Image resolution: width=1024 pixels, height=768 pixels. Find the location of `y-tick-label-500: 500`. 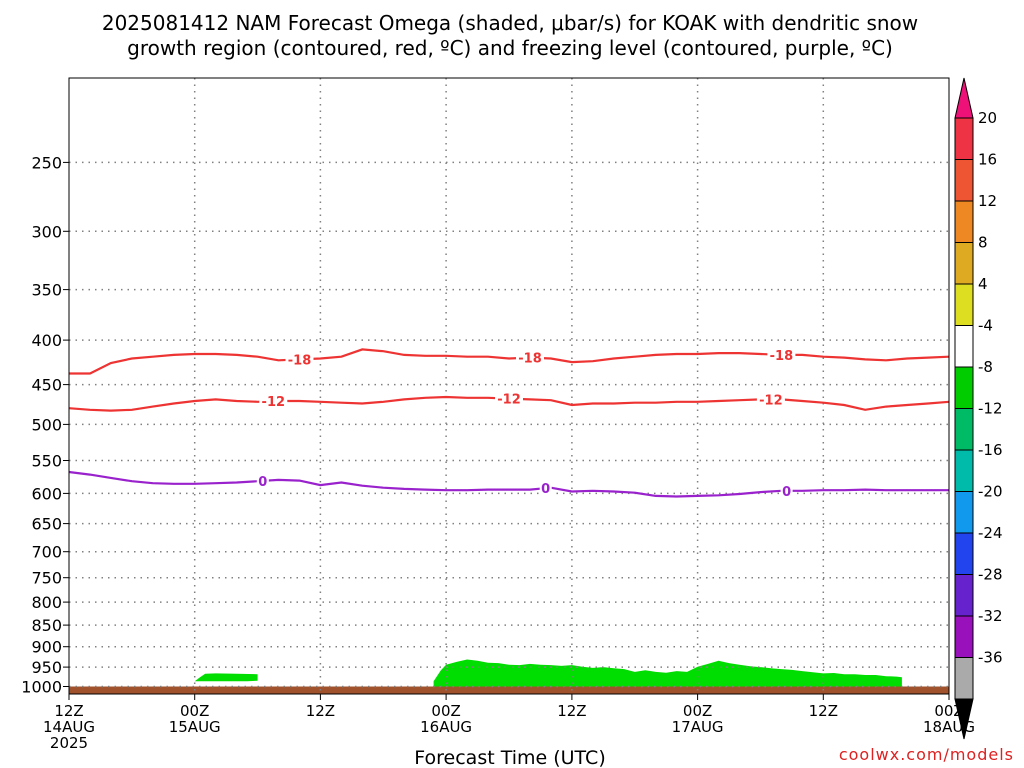

y-tick-label-500: 500 is located at coordinates (46, 424).